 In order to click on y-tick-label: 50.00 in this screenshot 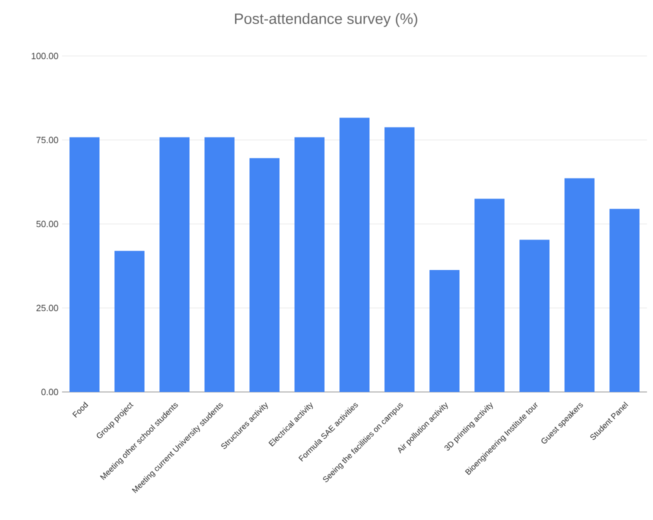, I will do `click(47, 224)`.